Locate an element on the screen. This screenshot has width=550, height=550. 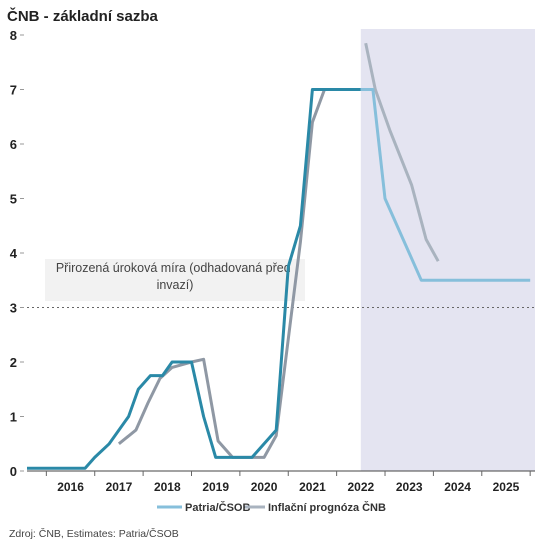
y-tick-label: 3 is located at coordinates (13, 308).